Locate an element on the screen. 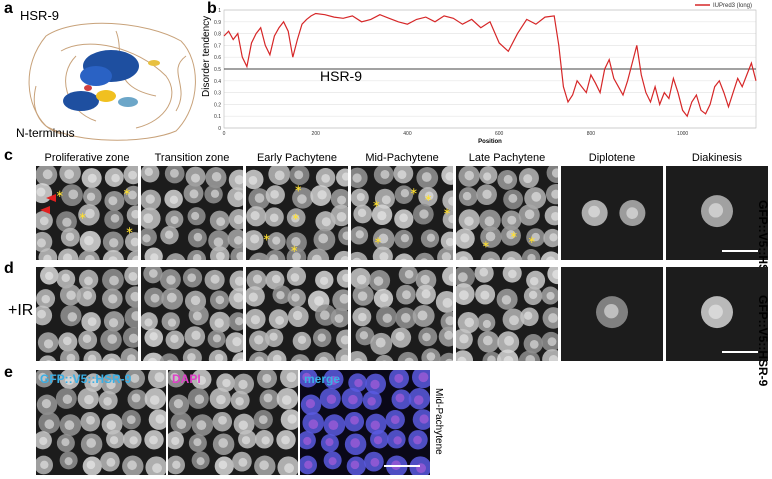 The width and height of the screenshot is (772, 479). col-header-transition: Transition zone is located at coordinates (192, 158).